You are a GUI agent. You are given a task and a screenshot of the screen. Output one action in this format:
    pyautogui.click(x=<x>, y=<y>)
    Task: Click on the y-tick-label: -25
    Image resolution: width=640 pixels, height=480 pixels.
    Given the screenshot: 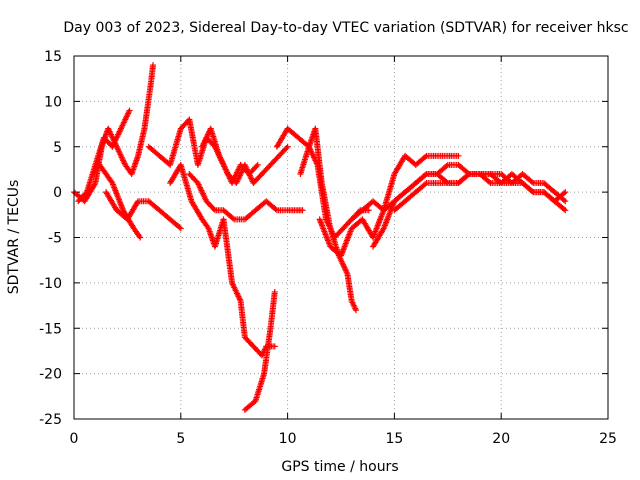 What is the action you would take?
    pyautogui.click(x=50, y=420)
    